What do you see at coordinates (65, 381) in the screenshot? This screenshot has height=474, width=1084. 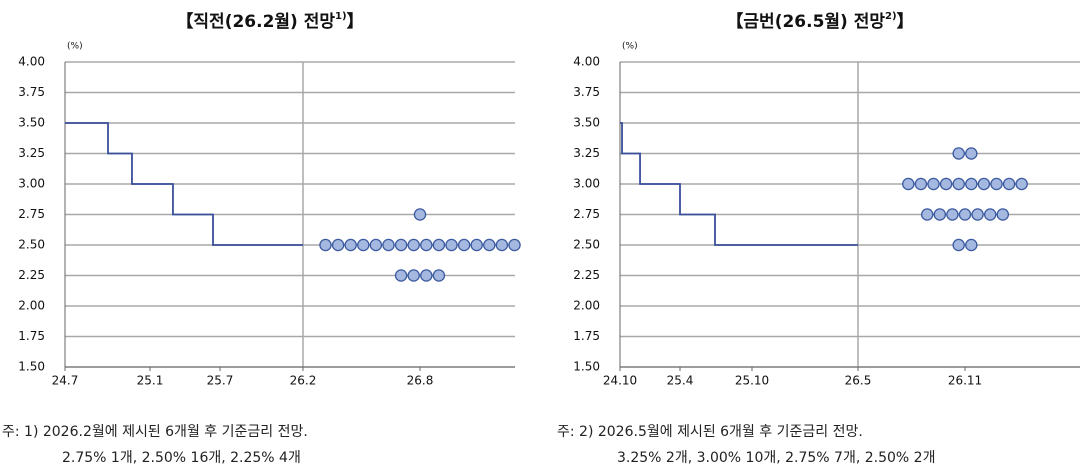 I see `x-tick-label: 24.7` at bounding box center [65, 381].